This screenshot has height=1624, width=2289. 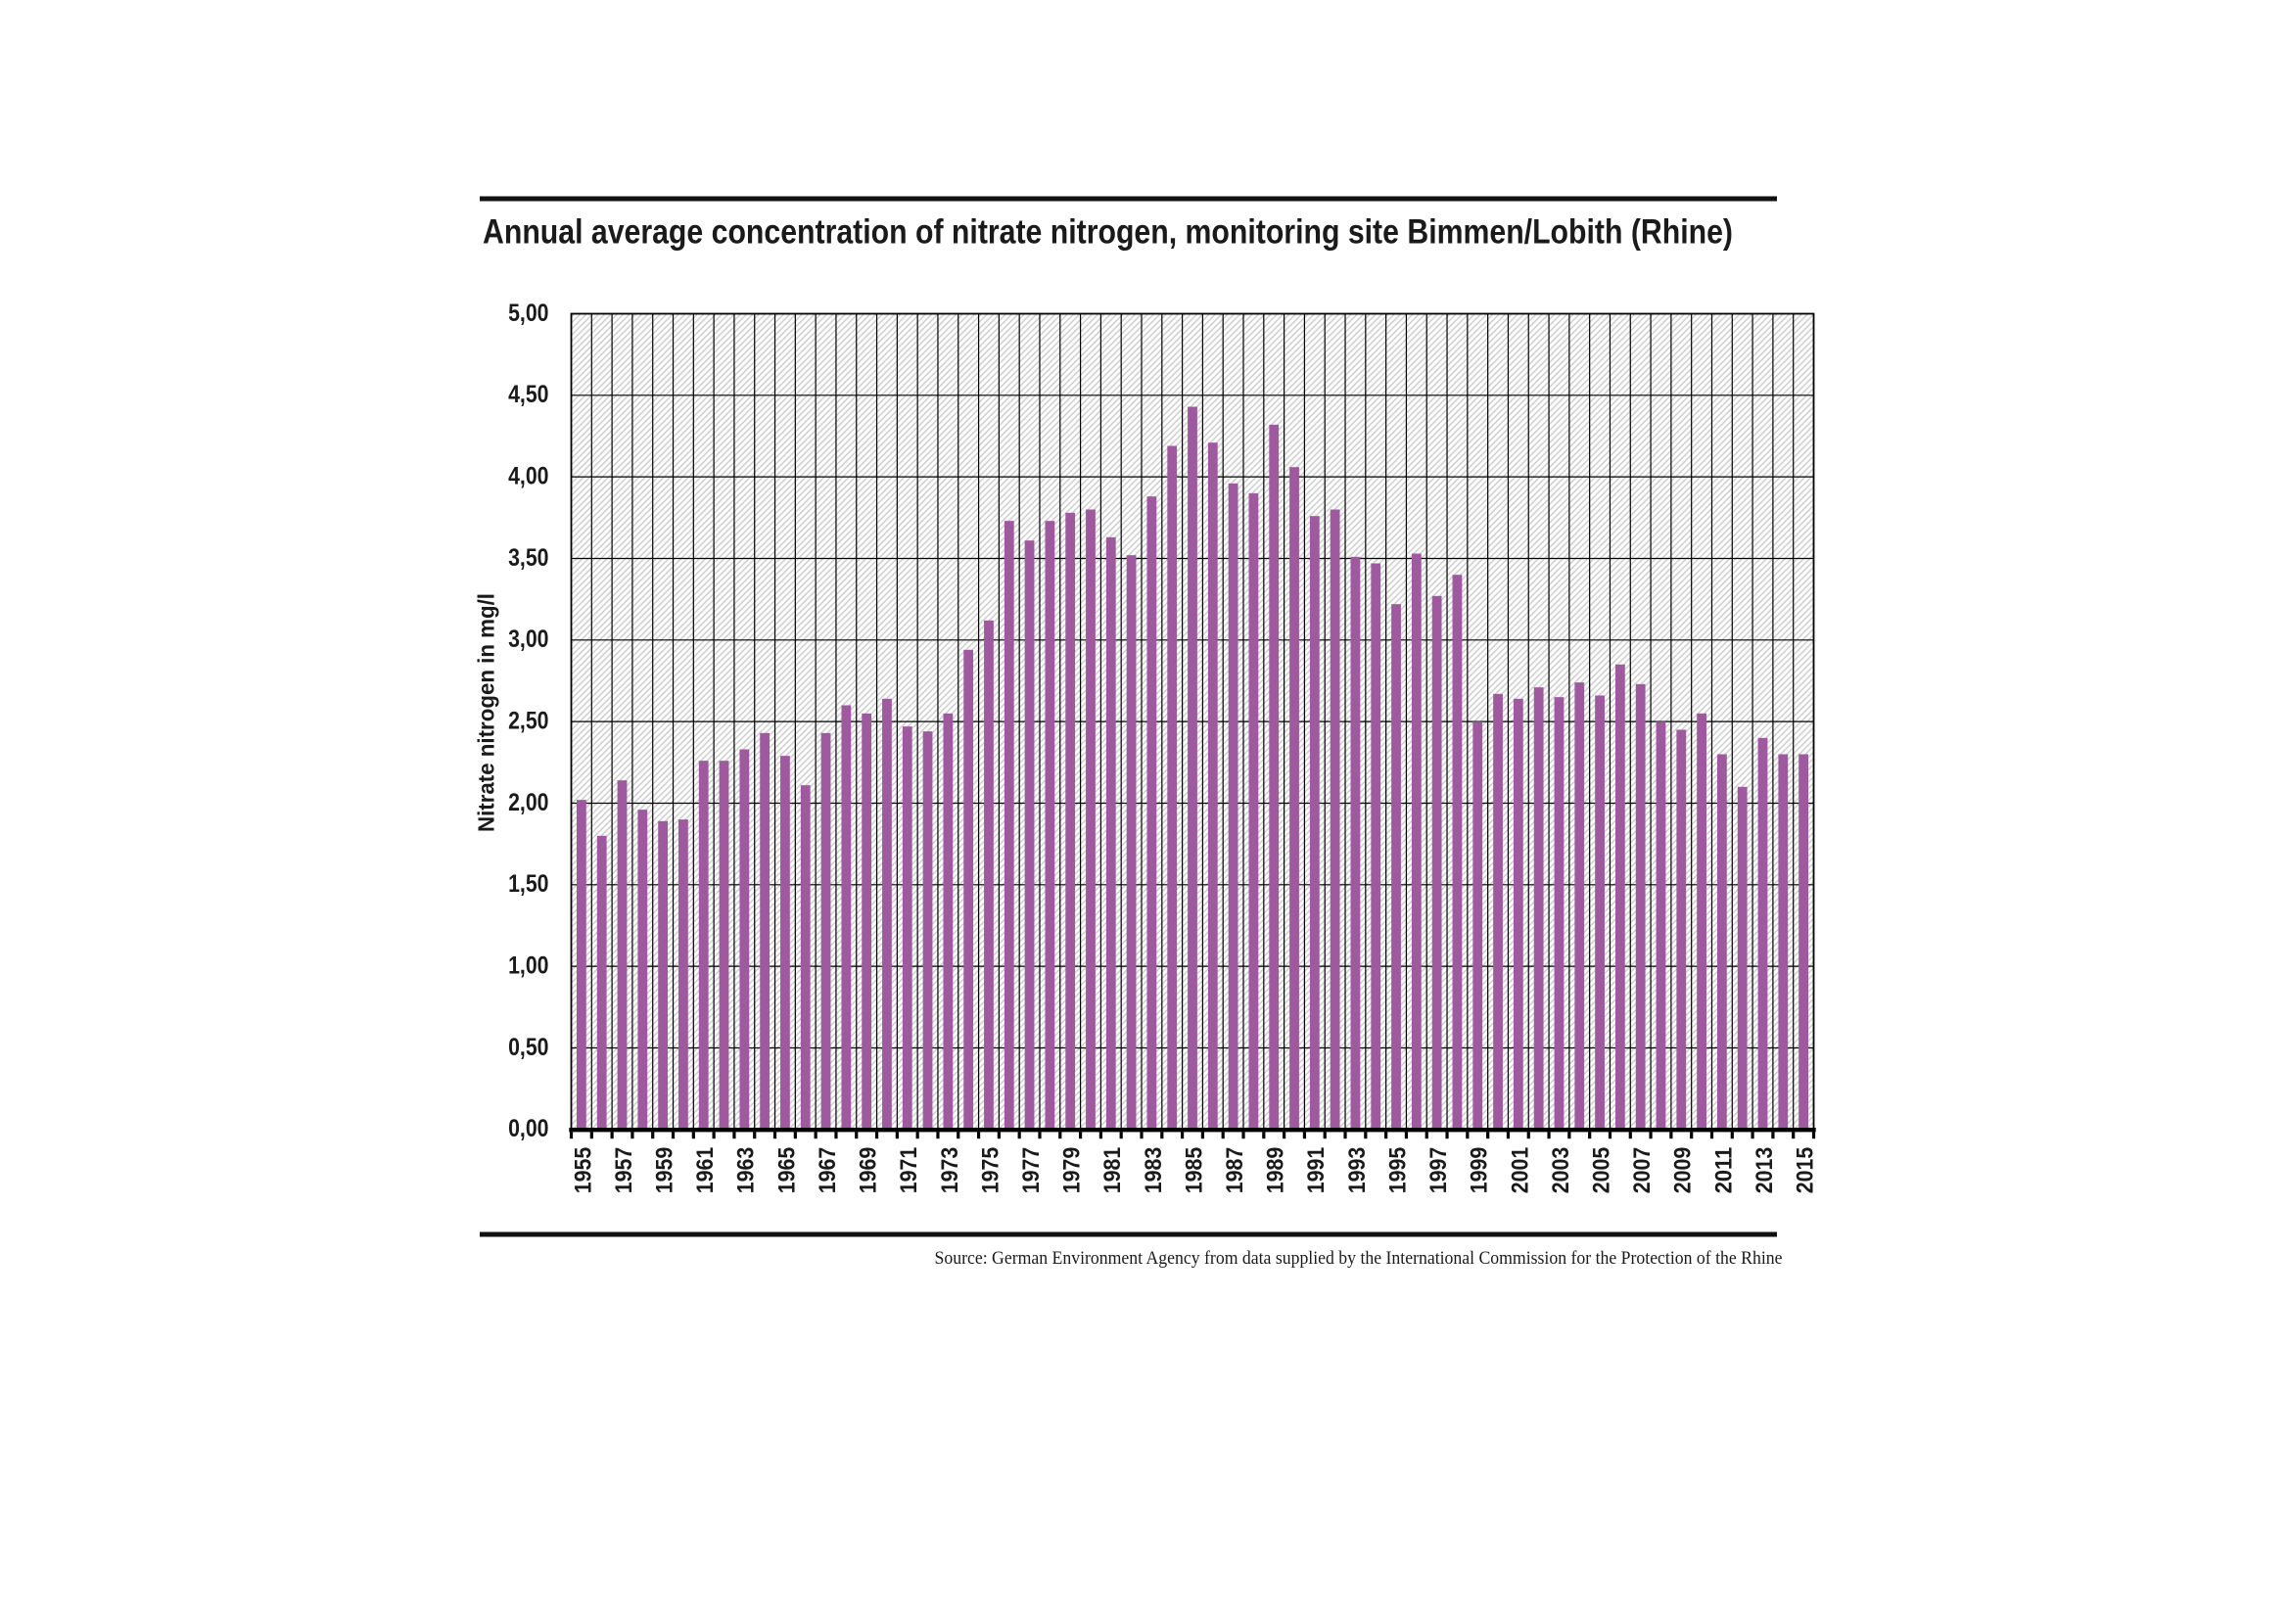 I want to click on svg-text: 2009, so click(x=1684, y=1171).